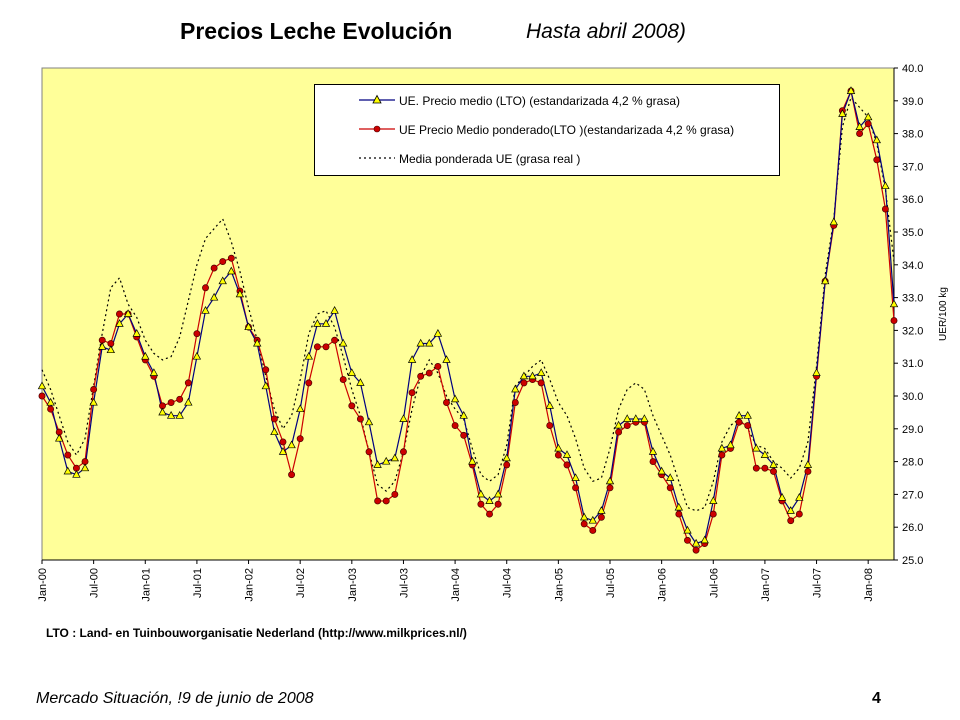  I want to click on x-tick-label: Jul-05, so click(611, 583).